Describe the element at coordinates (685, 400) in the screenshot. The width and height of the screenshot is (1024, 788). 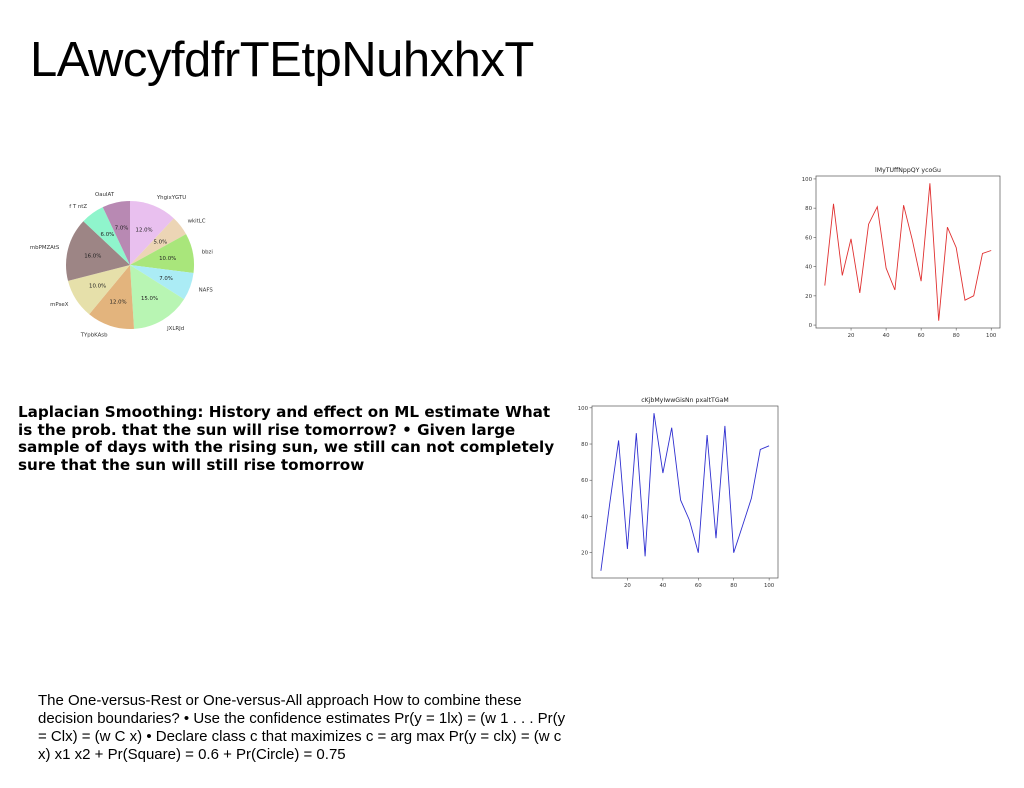
I see `chart-title: cKjbMyIwwGisNn pxaltTGaM` at that location.